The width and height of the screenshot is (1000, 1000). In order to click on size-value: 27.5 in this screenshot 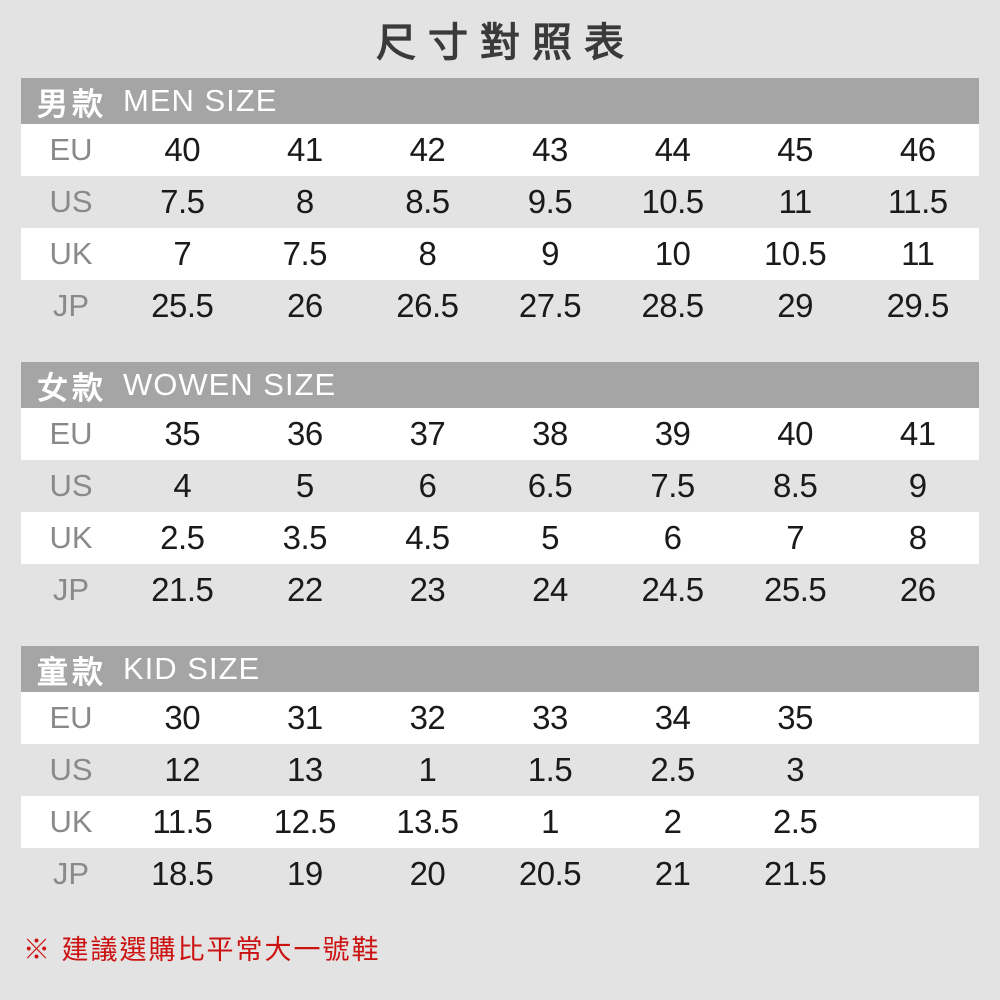, I will do `click(550, 305)`.